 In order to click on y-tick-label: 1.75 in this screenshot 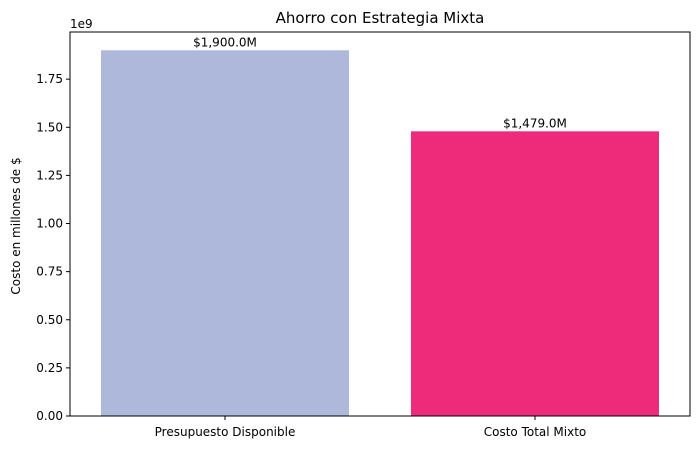, I will do `click(49, 79)`.